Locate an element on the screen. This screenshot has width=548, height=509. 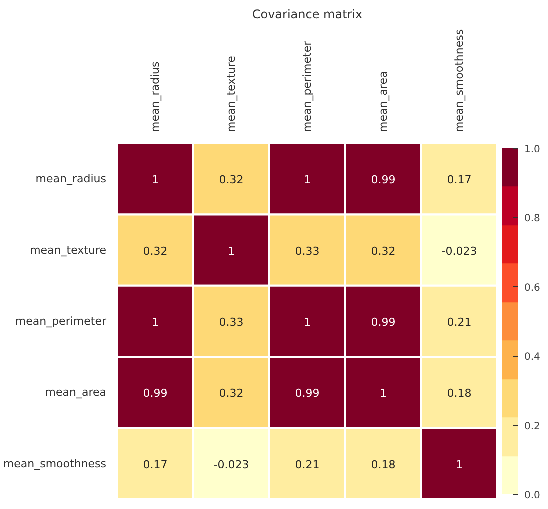
color-bar-label: 0.6 is located at coordinates (532, 288).